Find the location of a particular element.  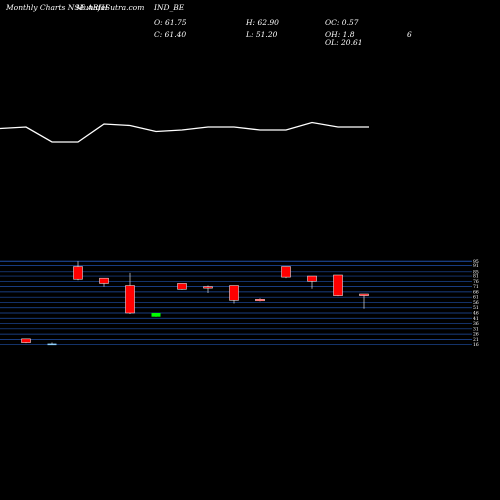

y-tick-label: 51 is located at coordinates (476, 308).